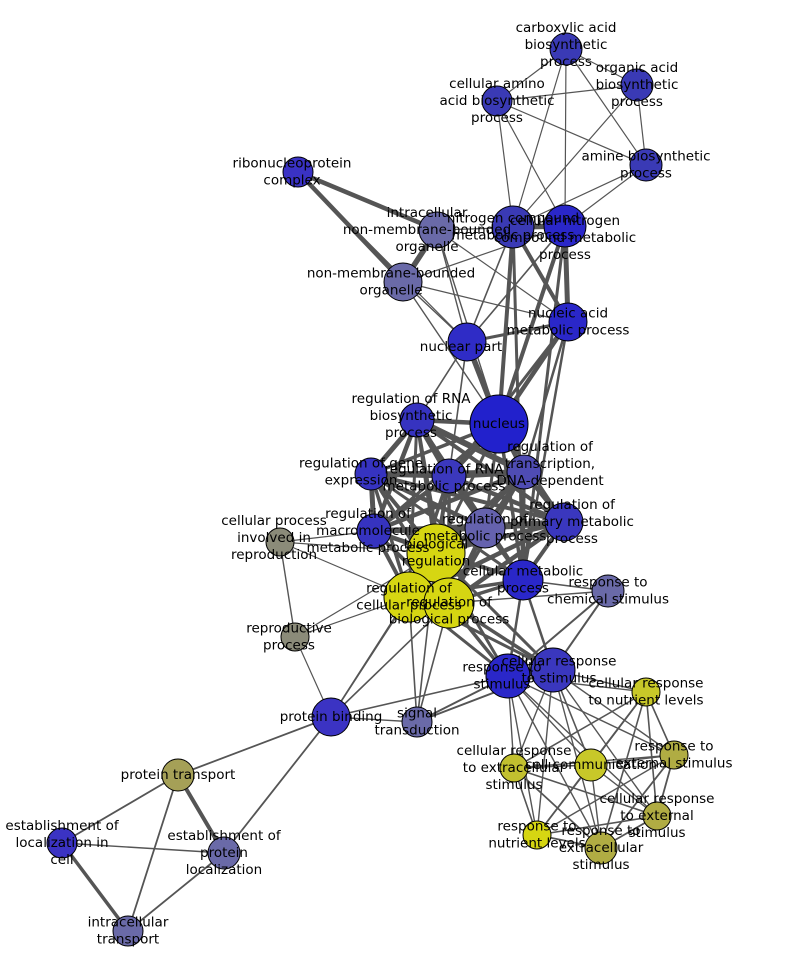  What do you see at coordinates (513, 227) in the screenshot?
I see `graph-node-nitrogen-compound-metabolic-process: nitrogen compound metabolic process` at bounding box center [513, 227].